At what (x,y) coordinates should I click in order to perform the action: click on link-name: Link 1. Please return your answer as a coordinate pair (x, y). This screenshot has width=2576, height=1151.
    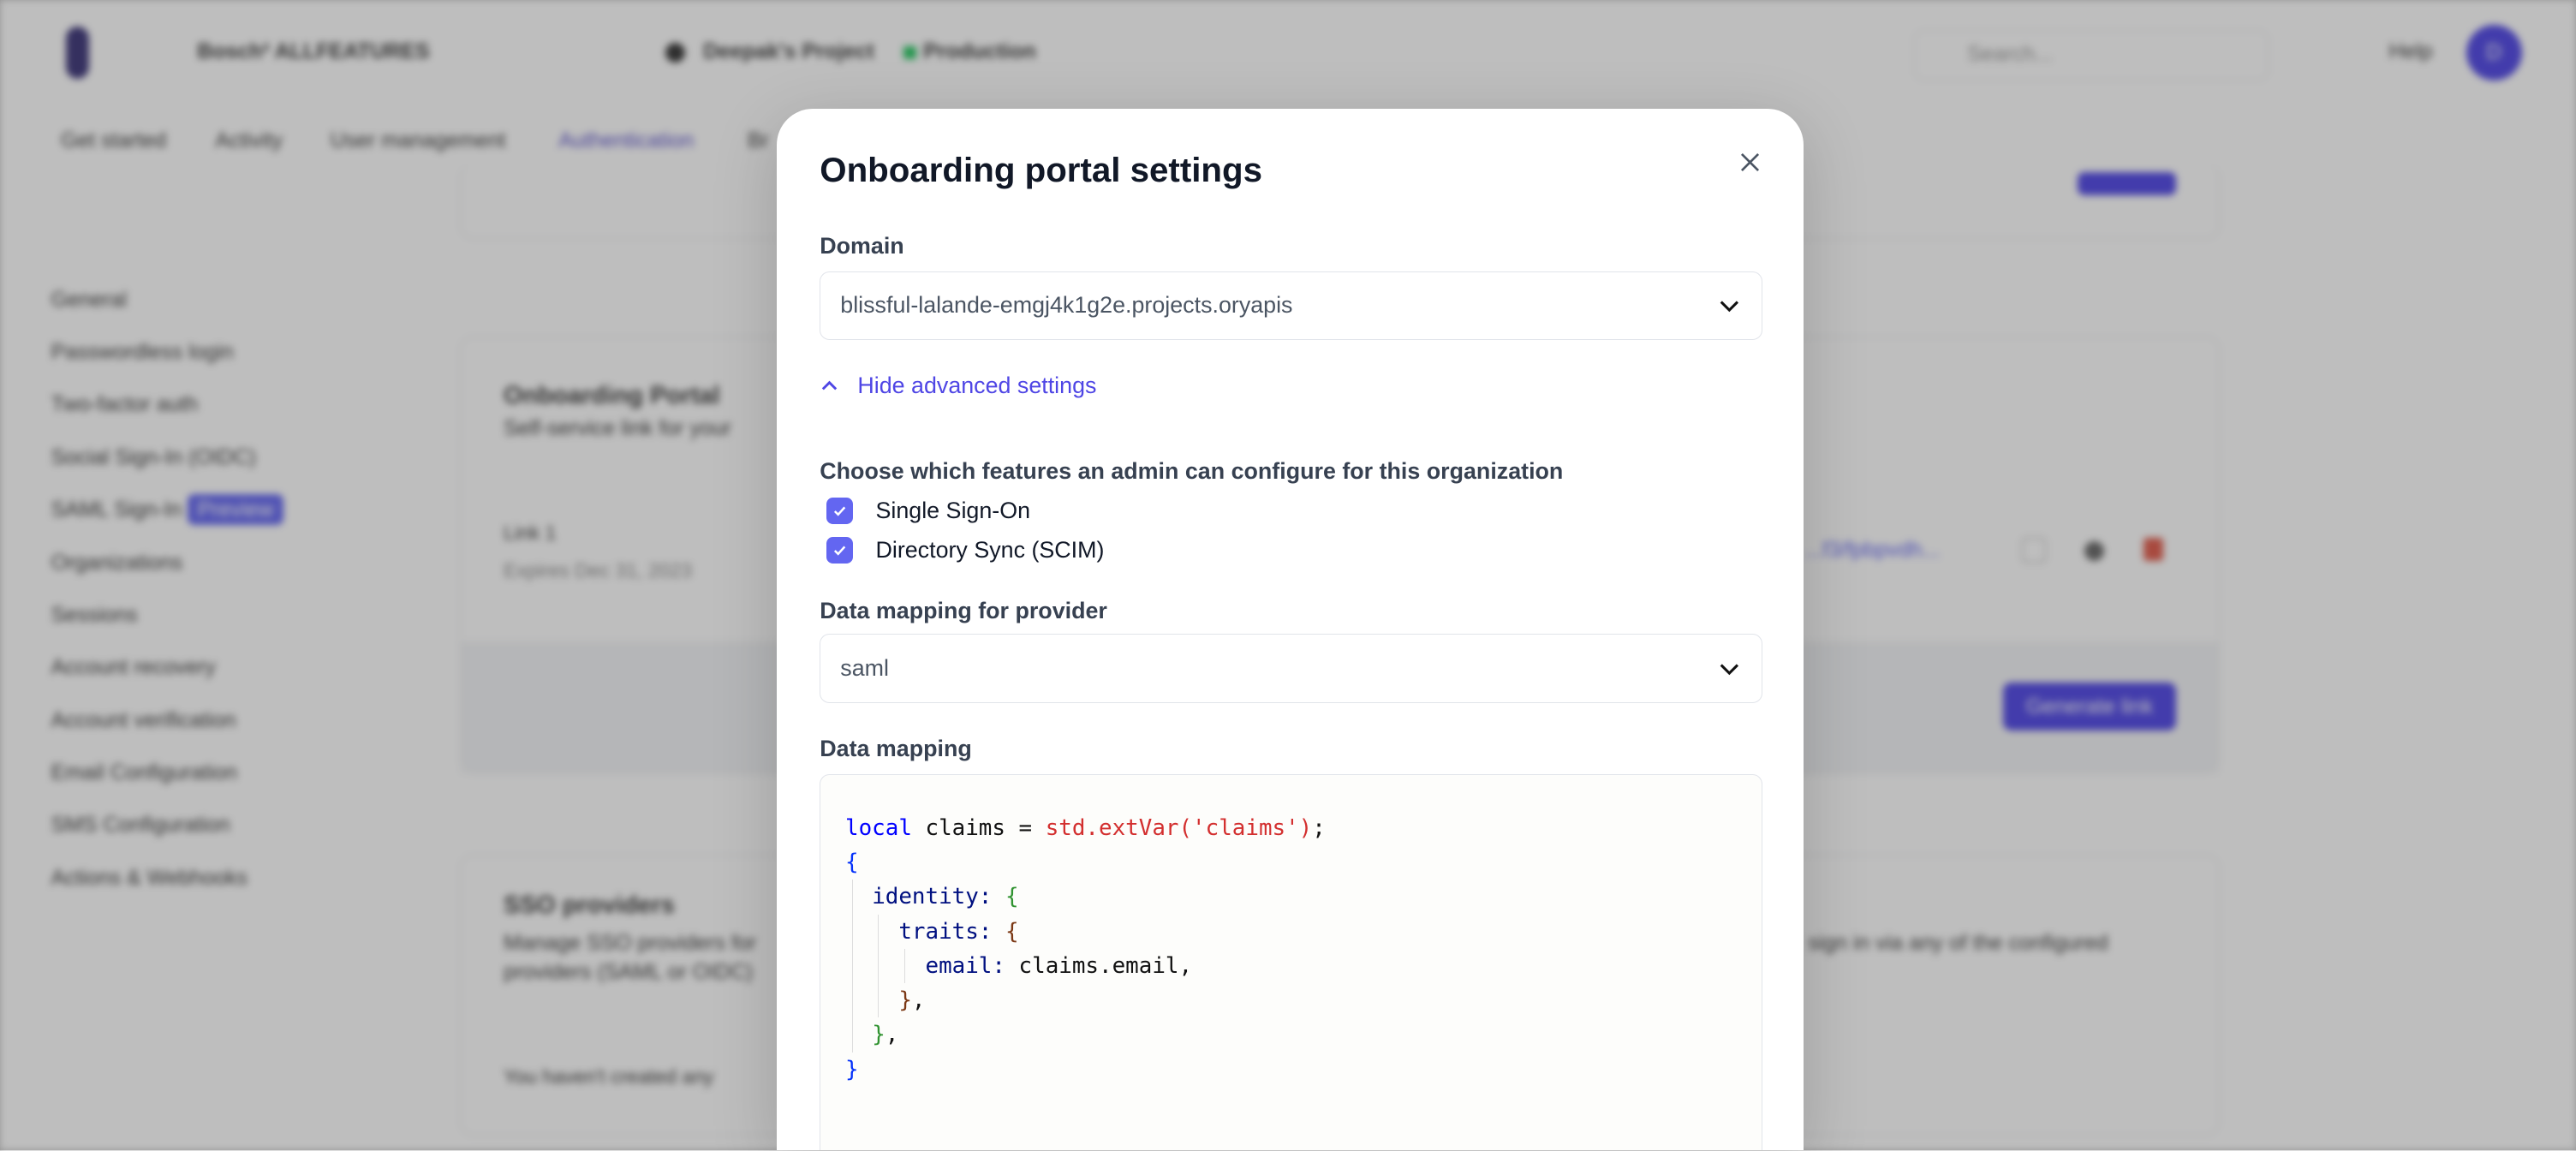
    Looking at the image, I should click on (530, 533).